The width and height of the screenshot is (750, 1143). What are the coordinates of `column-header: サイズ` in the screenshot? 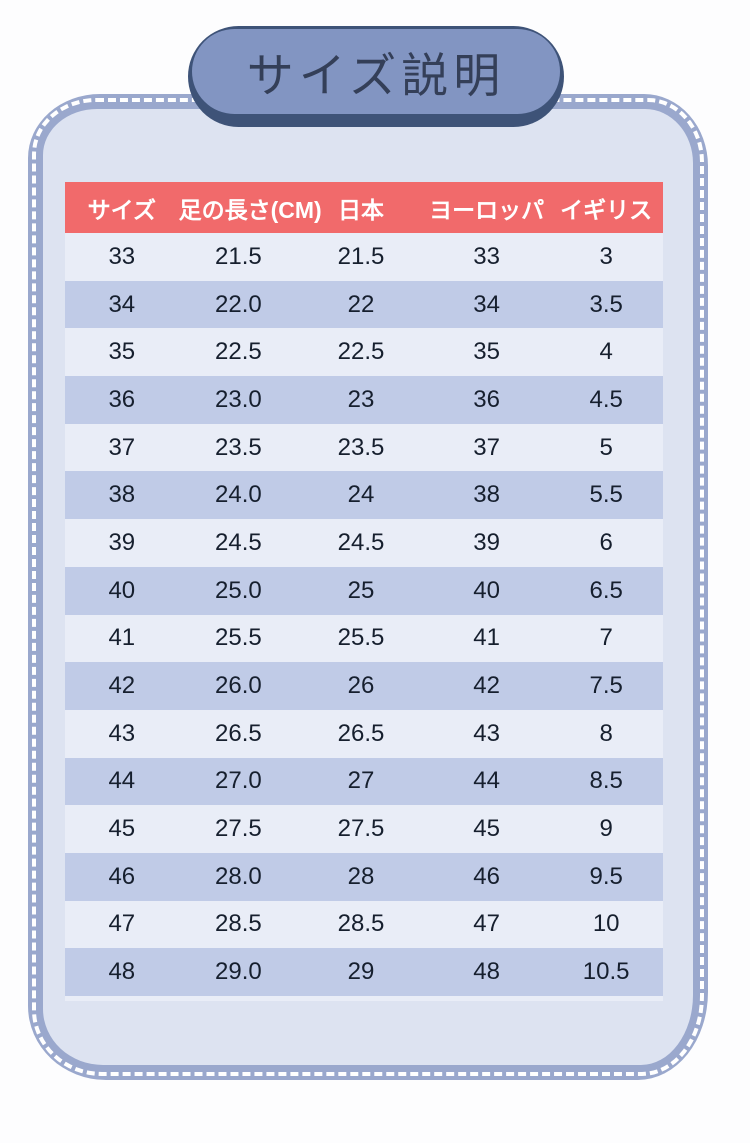 It's located at (121, 209).